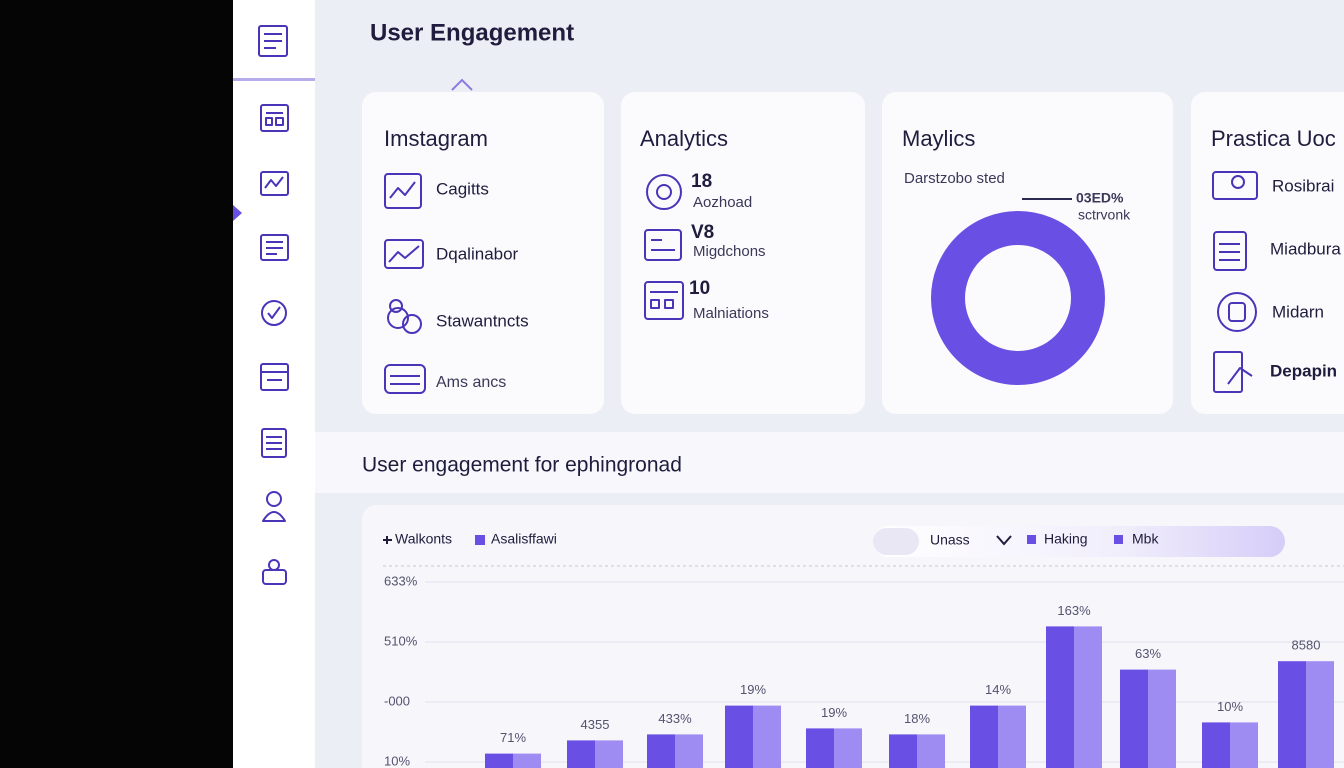  Describe the element at coordinates (702, 232) in the screenshot. I see `stat-value: V8` at that location.